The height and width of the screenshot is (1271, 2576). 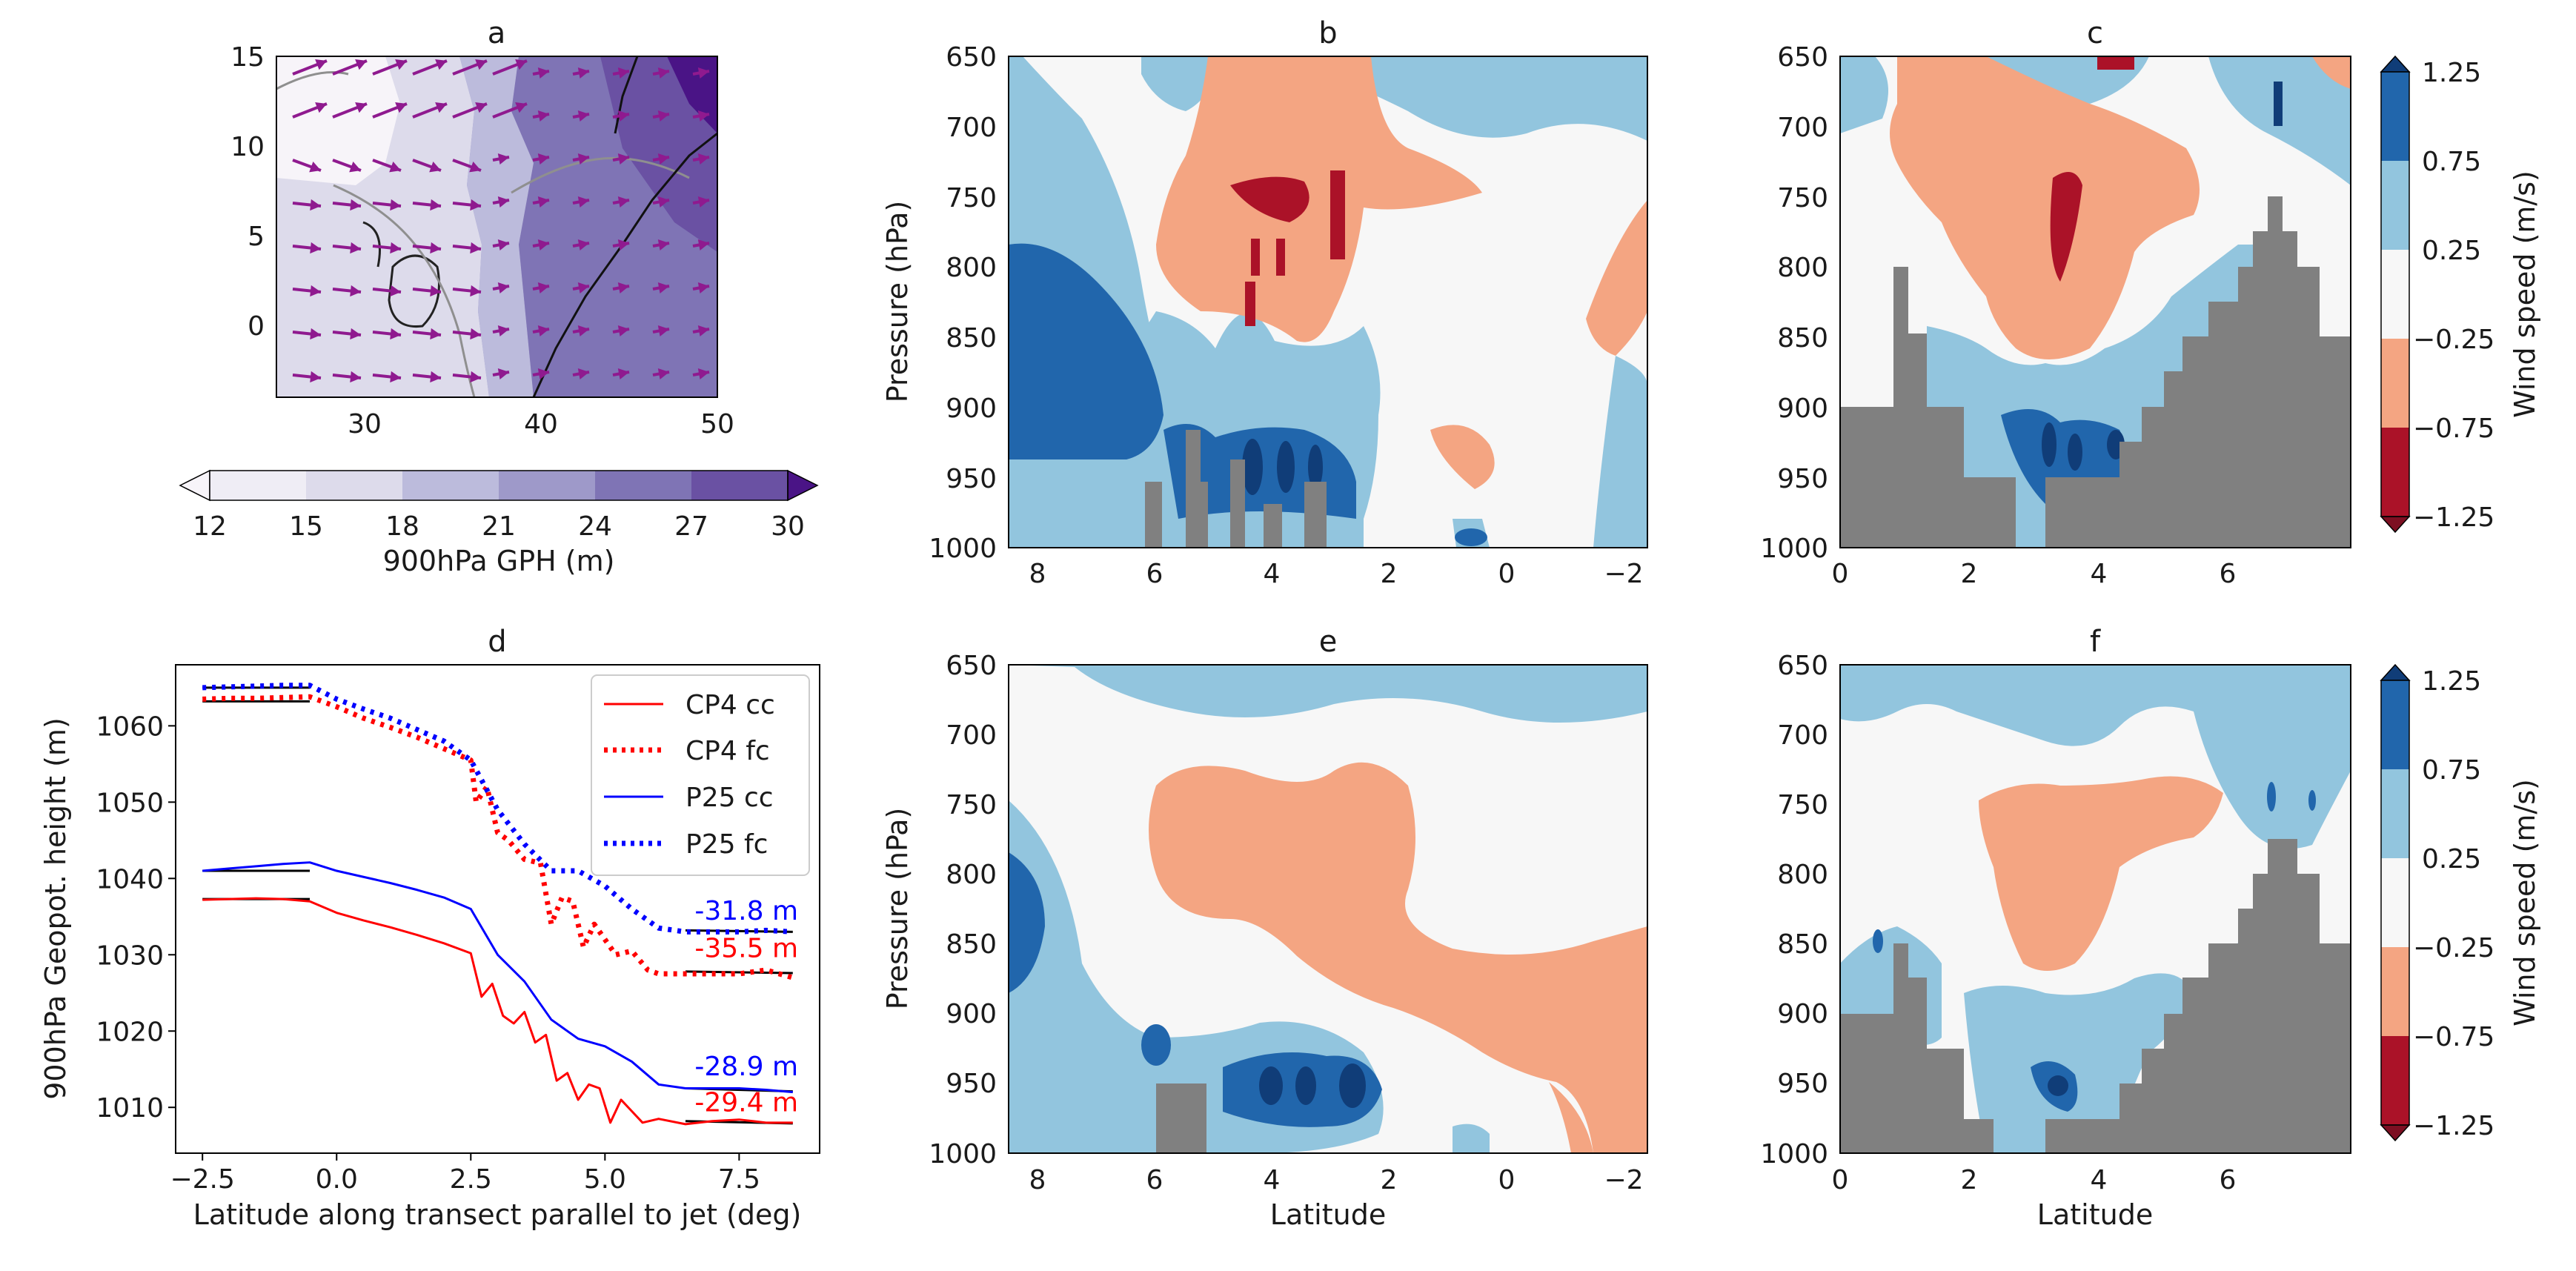 I want to click on panel-c-frame, so click(x=2095, y=302).